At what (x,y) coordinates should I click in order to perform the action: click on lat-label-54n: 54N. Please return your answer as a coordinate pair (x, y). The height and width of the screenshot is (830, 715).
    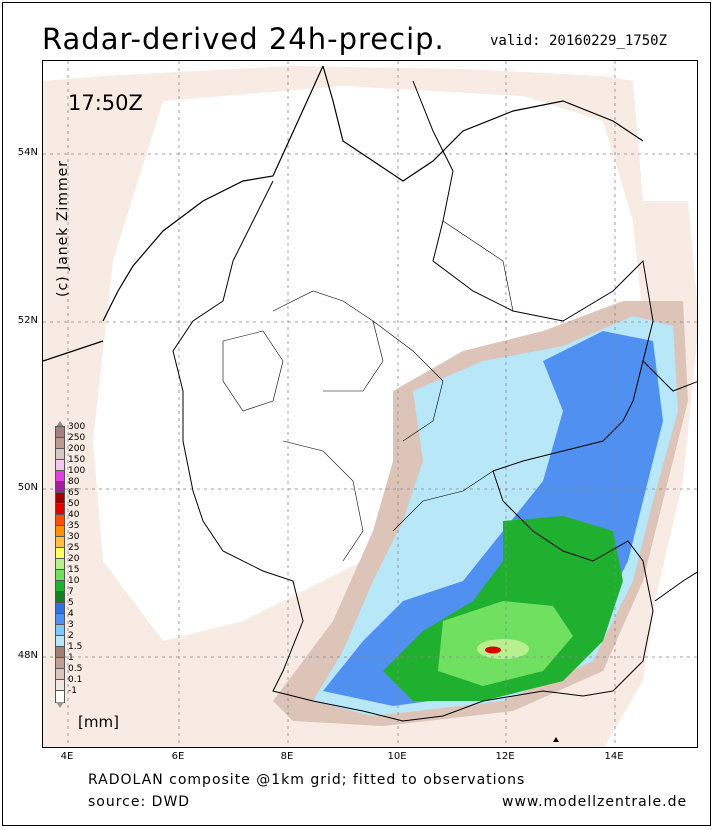
    Looking at the image, I should click on (27, 152).